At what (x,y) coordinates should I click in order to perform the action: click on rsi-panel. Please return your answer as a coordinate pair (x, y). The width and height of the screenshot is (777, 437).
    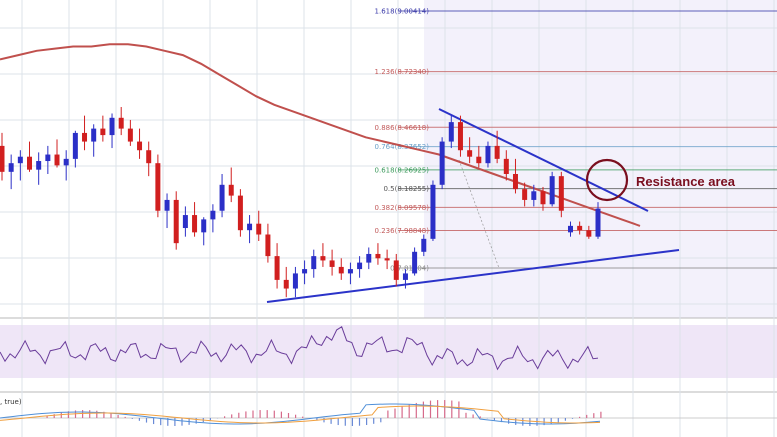
    Looking at the image, I should click on (299, 348).